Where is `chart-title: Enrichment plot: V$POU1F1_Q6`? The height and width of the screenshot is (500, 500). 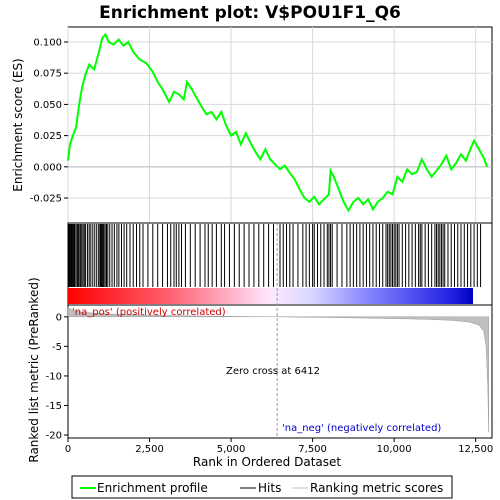 chart-title: Enrichment plot: V$POU1F1_Q6 is located at coordinates (250, 13).